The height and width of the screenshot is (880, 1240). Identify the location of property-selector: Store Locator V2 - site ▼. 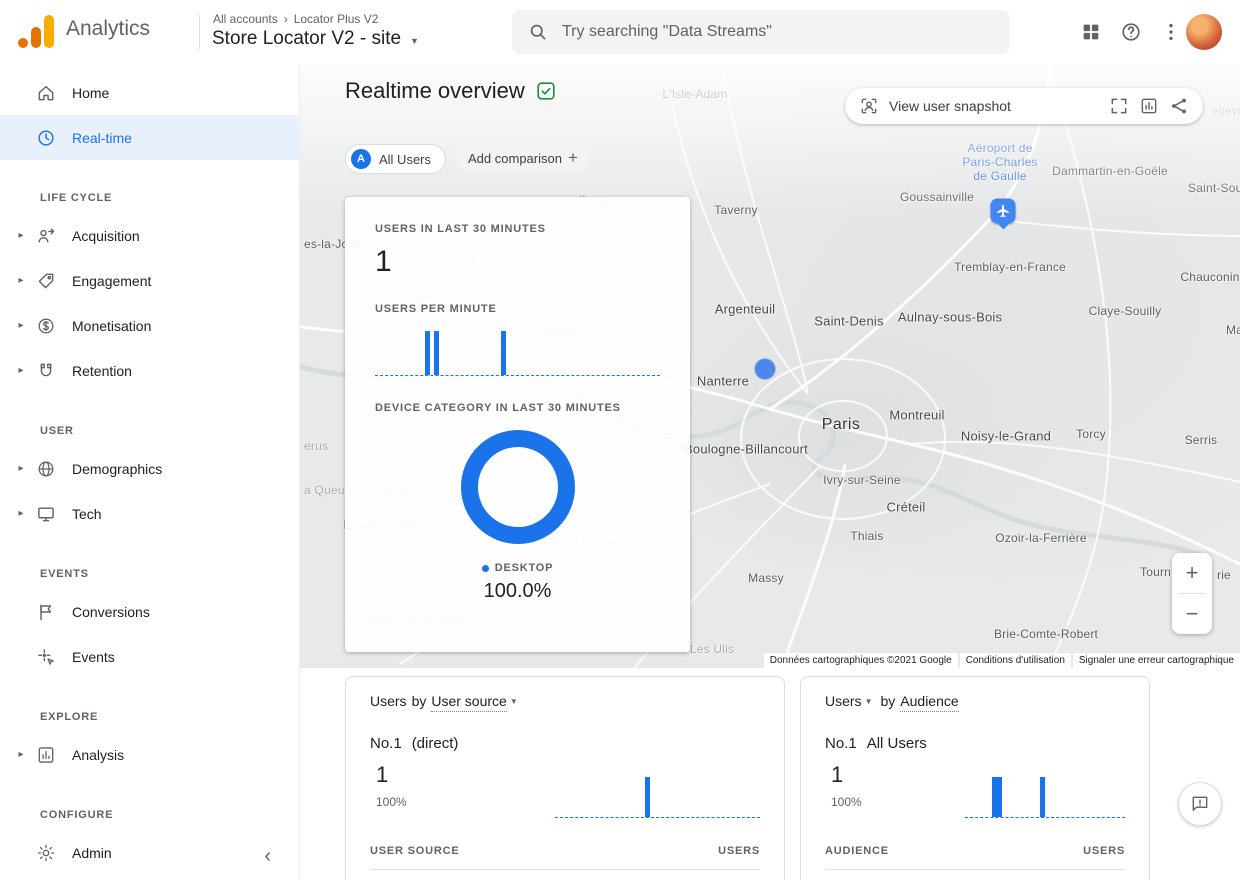
(315, 39).